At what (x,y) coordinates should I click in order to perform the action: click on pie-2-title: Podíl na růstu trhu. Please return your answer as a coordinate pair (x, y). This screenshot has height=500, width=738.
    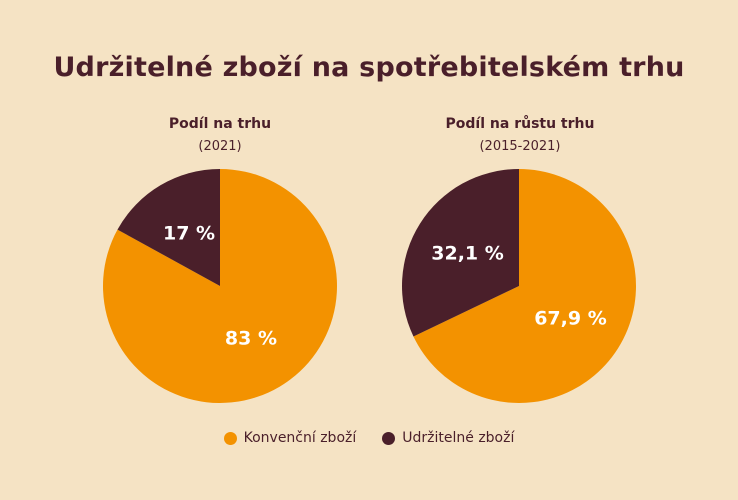
    Looking at the image, I should click on (520, 124).